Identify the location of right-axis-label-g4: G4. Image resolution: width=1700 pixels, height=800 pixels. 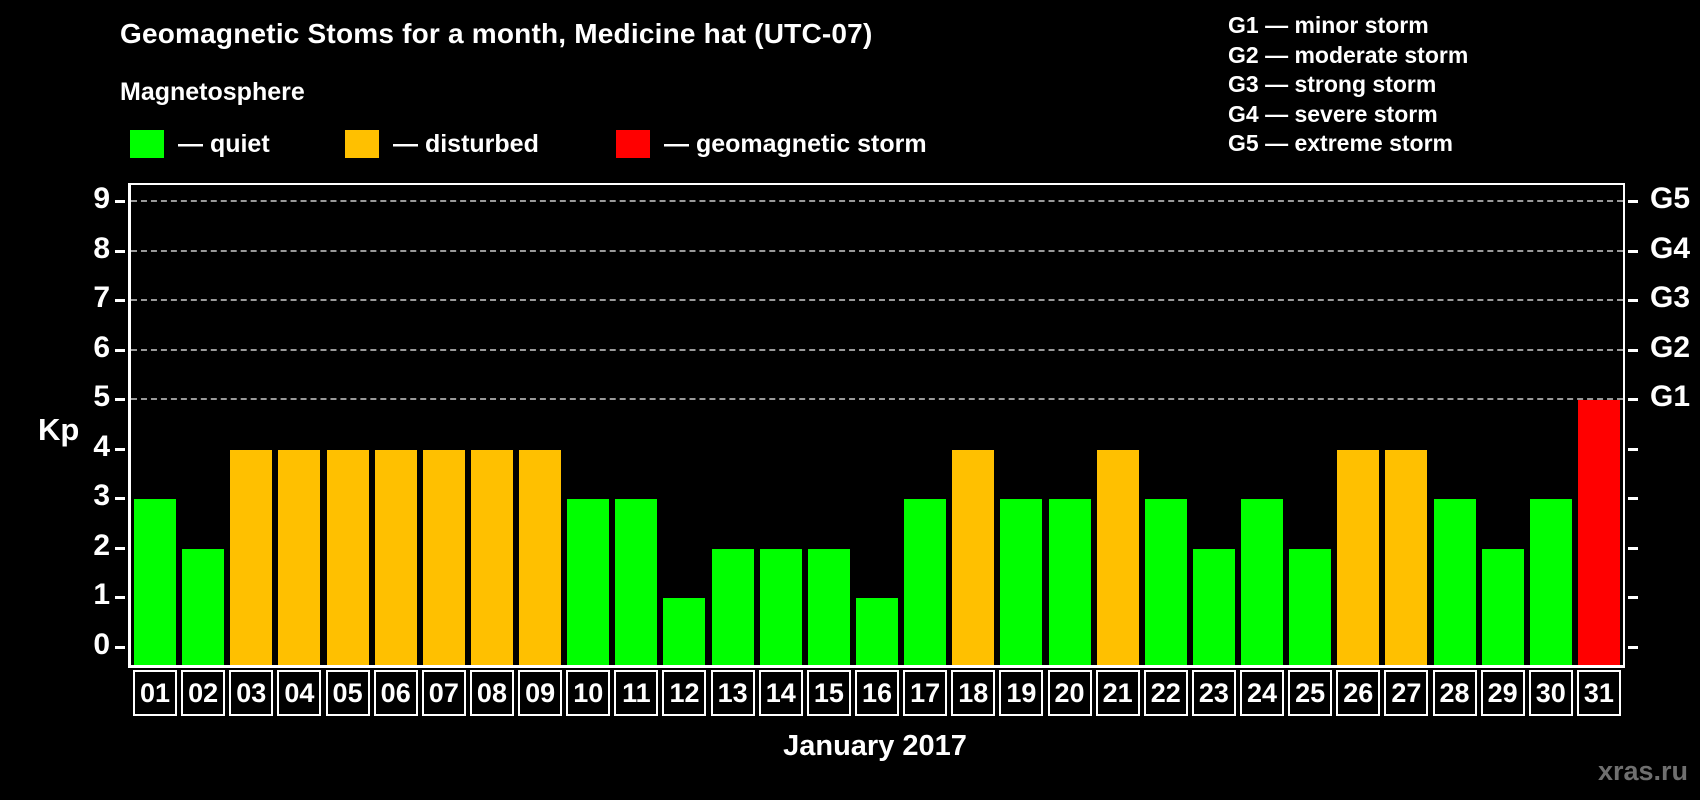
(1670, 248).